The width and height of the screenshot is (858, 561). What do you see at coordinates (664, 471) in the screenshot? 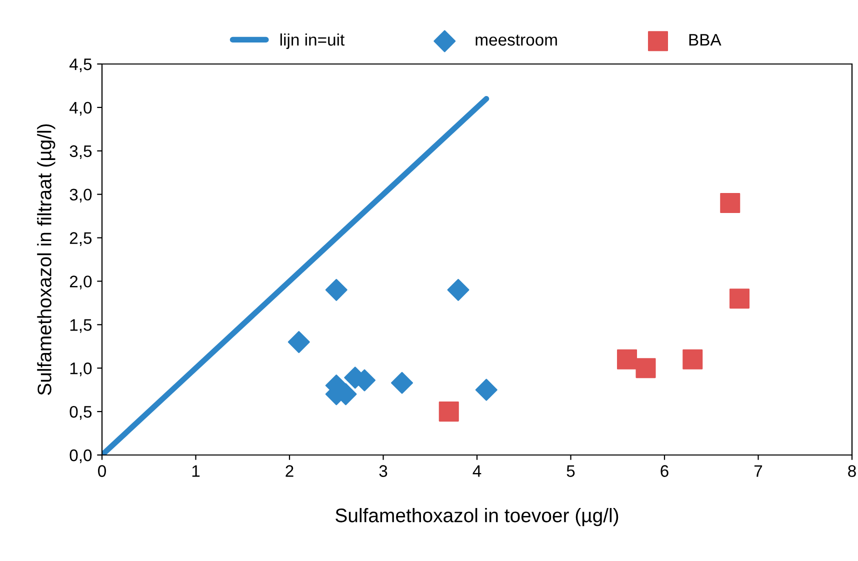
I see `x-tick-label: 6` at bounding box center [664, 471].